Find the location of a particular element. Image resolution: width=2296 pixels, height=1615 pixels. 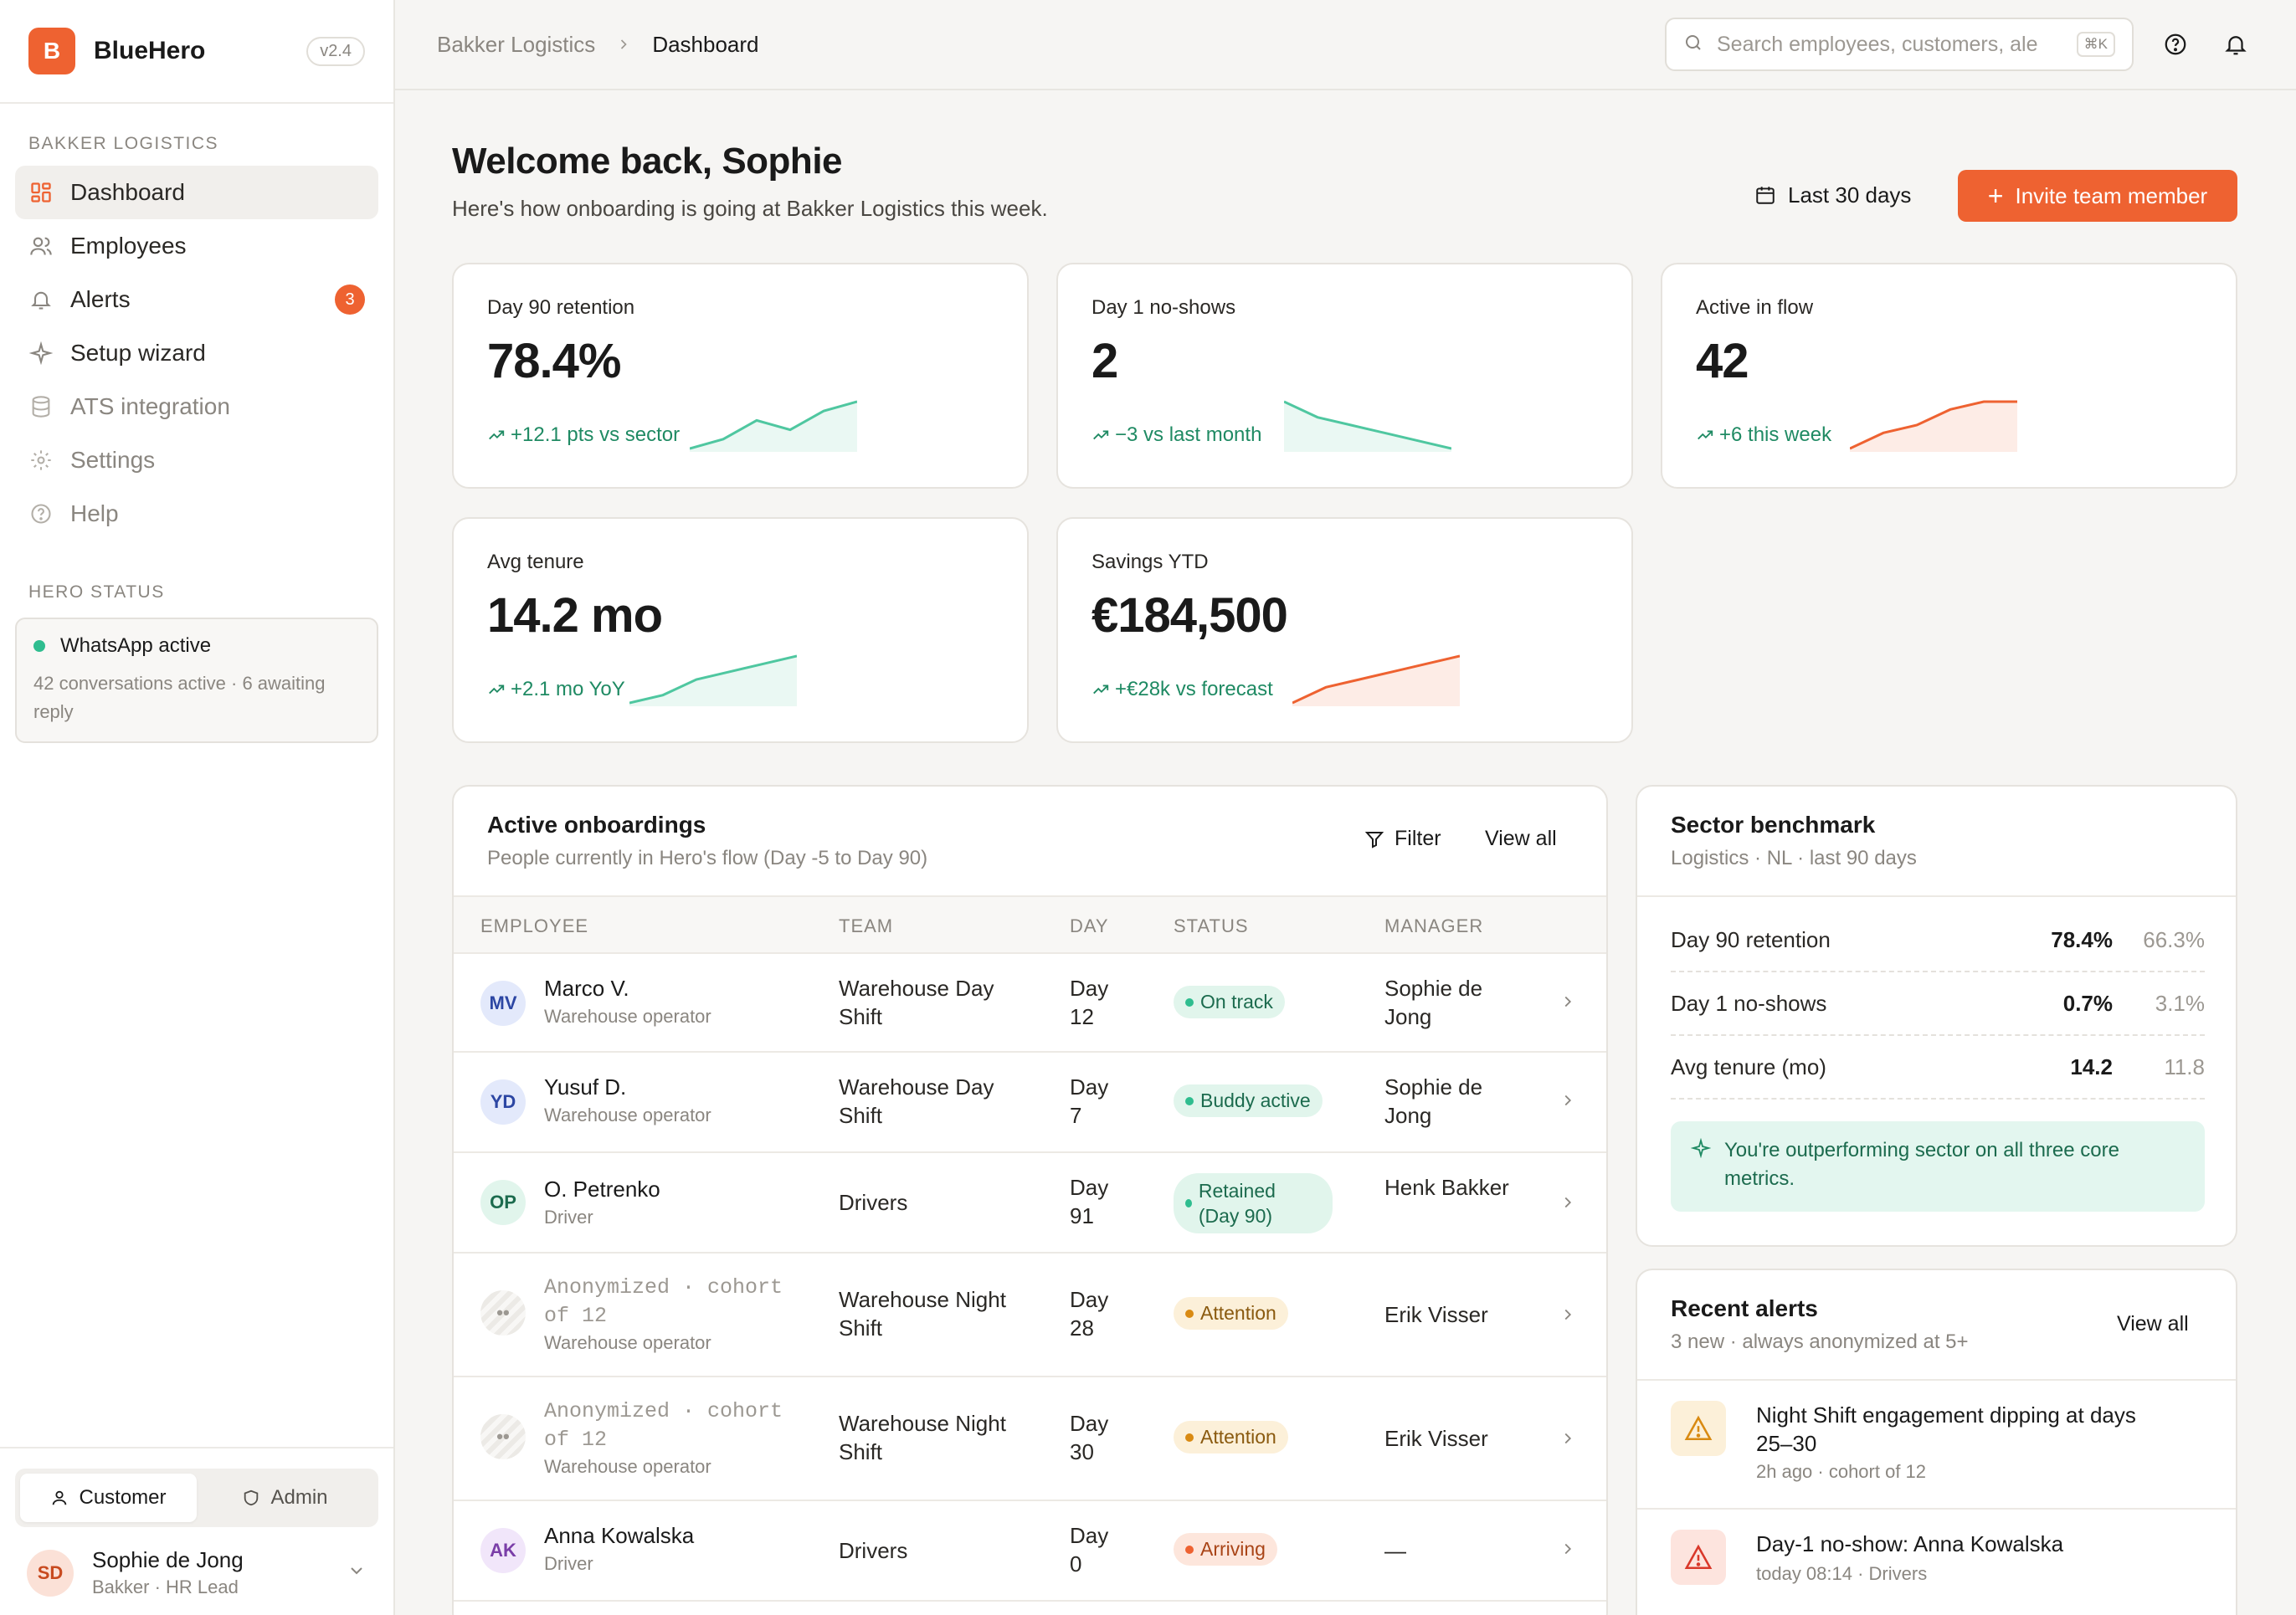

role-customer-button: Customer is located at coordinates (108, 1498).